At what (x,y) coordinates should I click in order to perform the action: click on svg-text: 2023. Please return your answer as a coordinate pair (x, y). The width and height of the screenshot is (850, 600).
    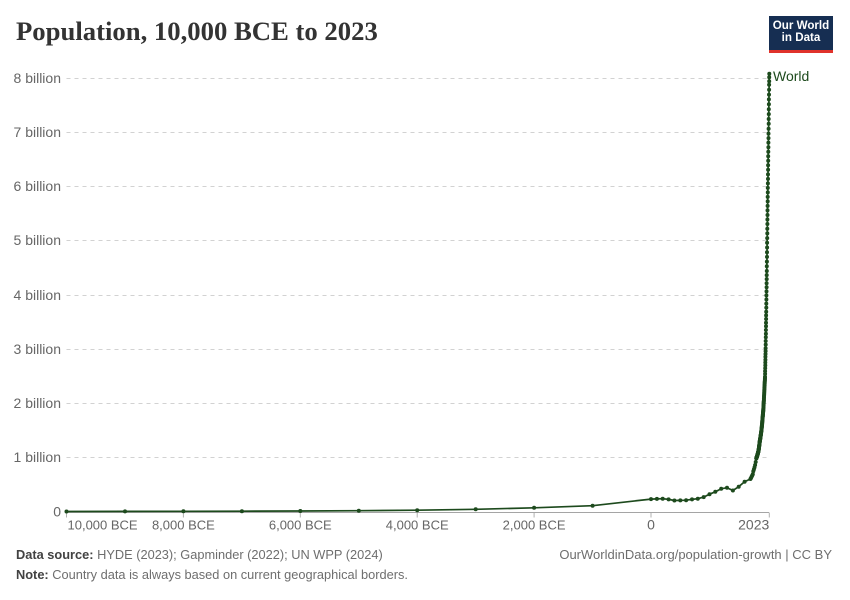
    Looking at the image, I should click on (753, 525).